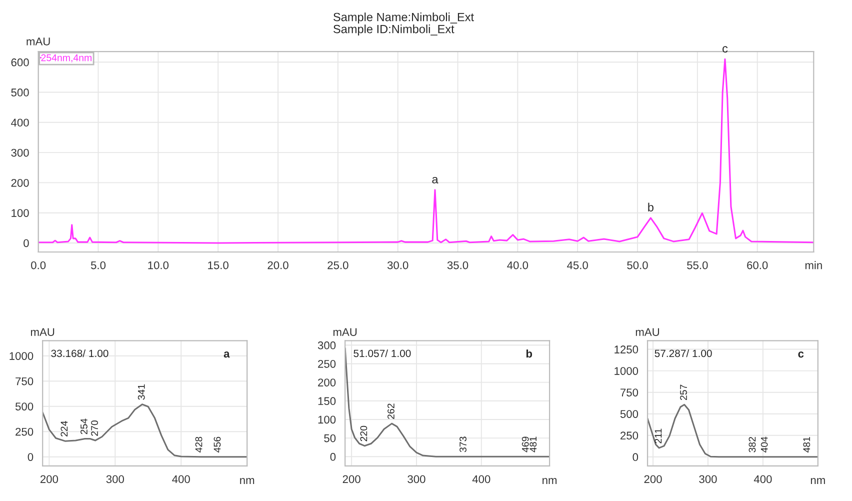 Image resolution: width=852 pixels, height=501 pixels. Describe the element at coordinates (394, 30) in the screenshot. I see `chart-subtitle: Sample ID:Nimboli_Ext` at that location.